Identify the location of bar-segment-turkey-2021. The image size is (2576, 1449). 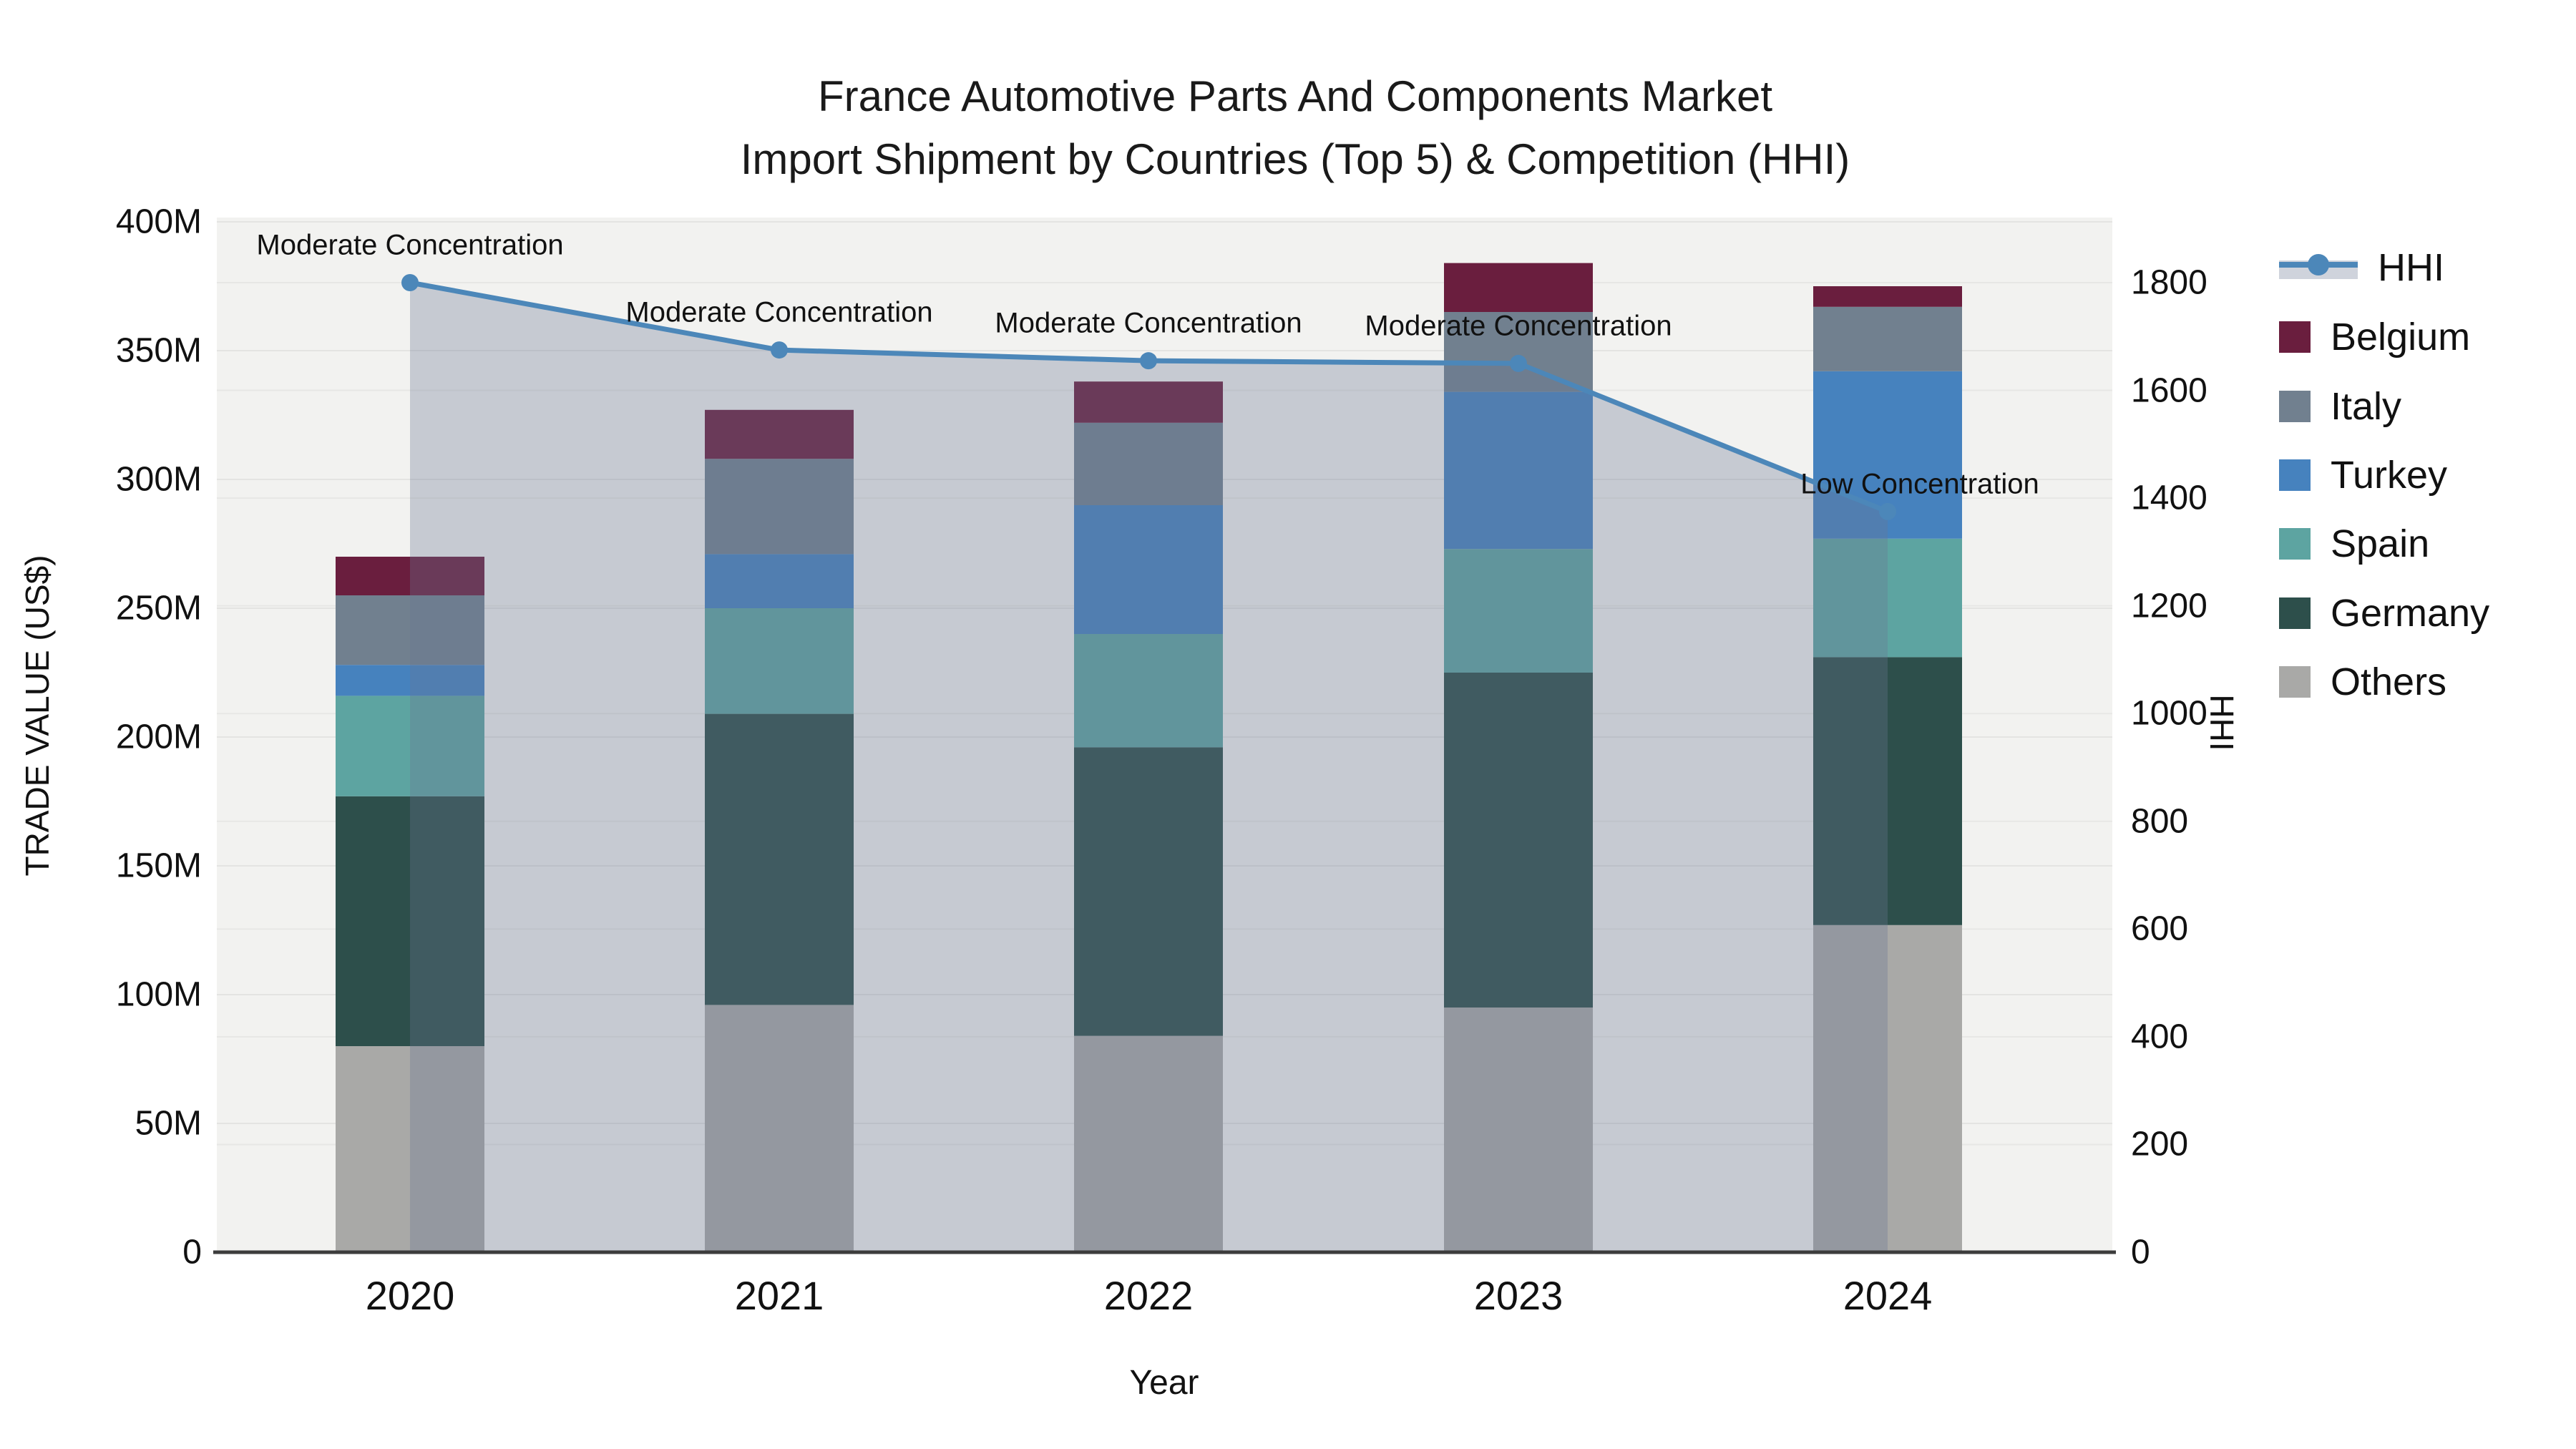
(779, 581).